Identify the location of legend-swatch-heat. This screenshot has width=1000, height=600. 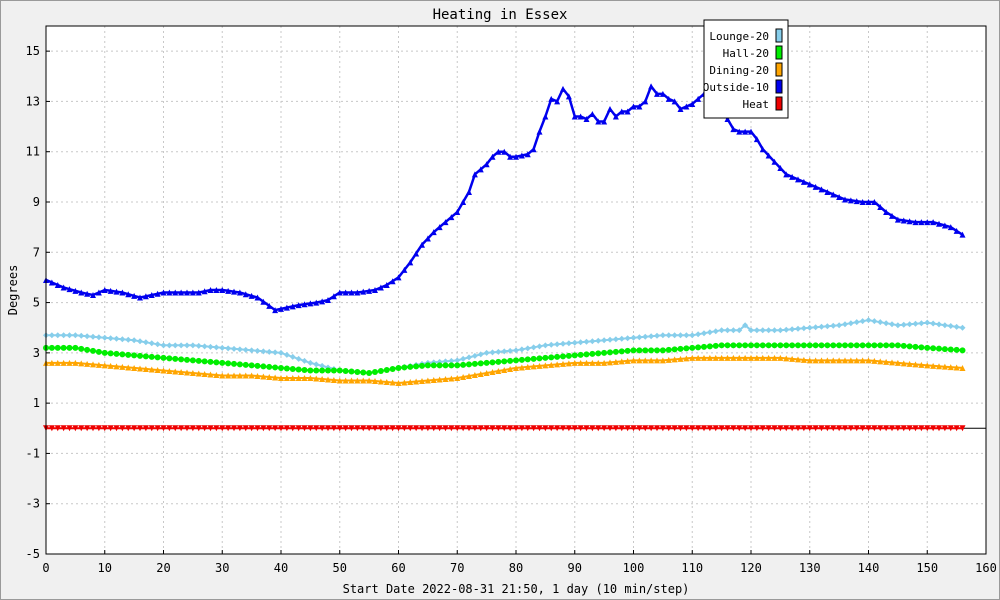
(779, 103).